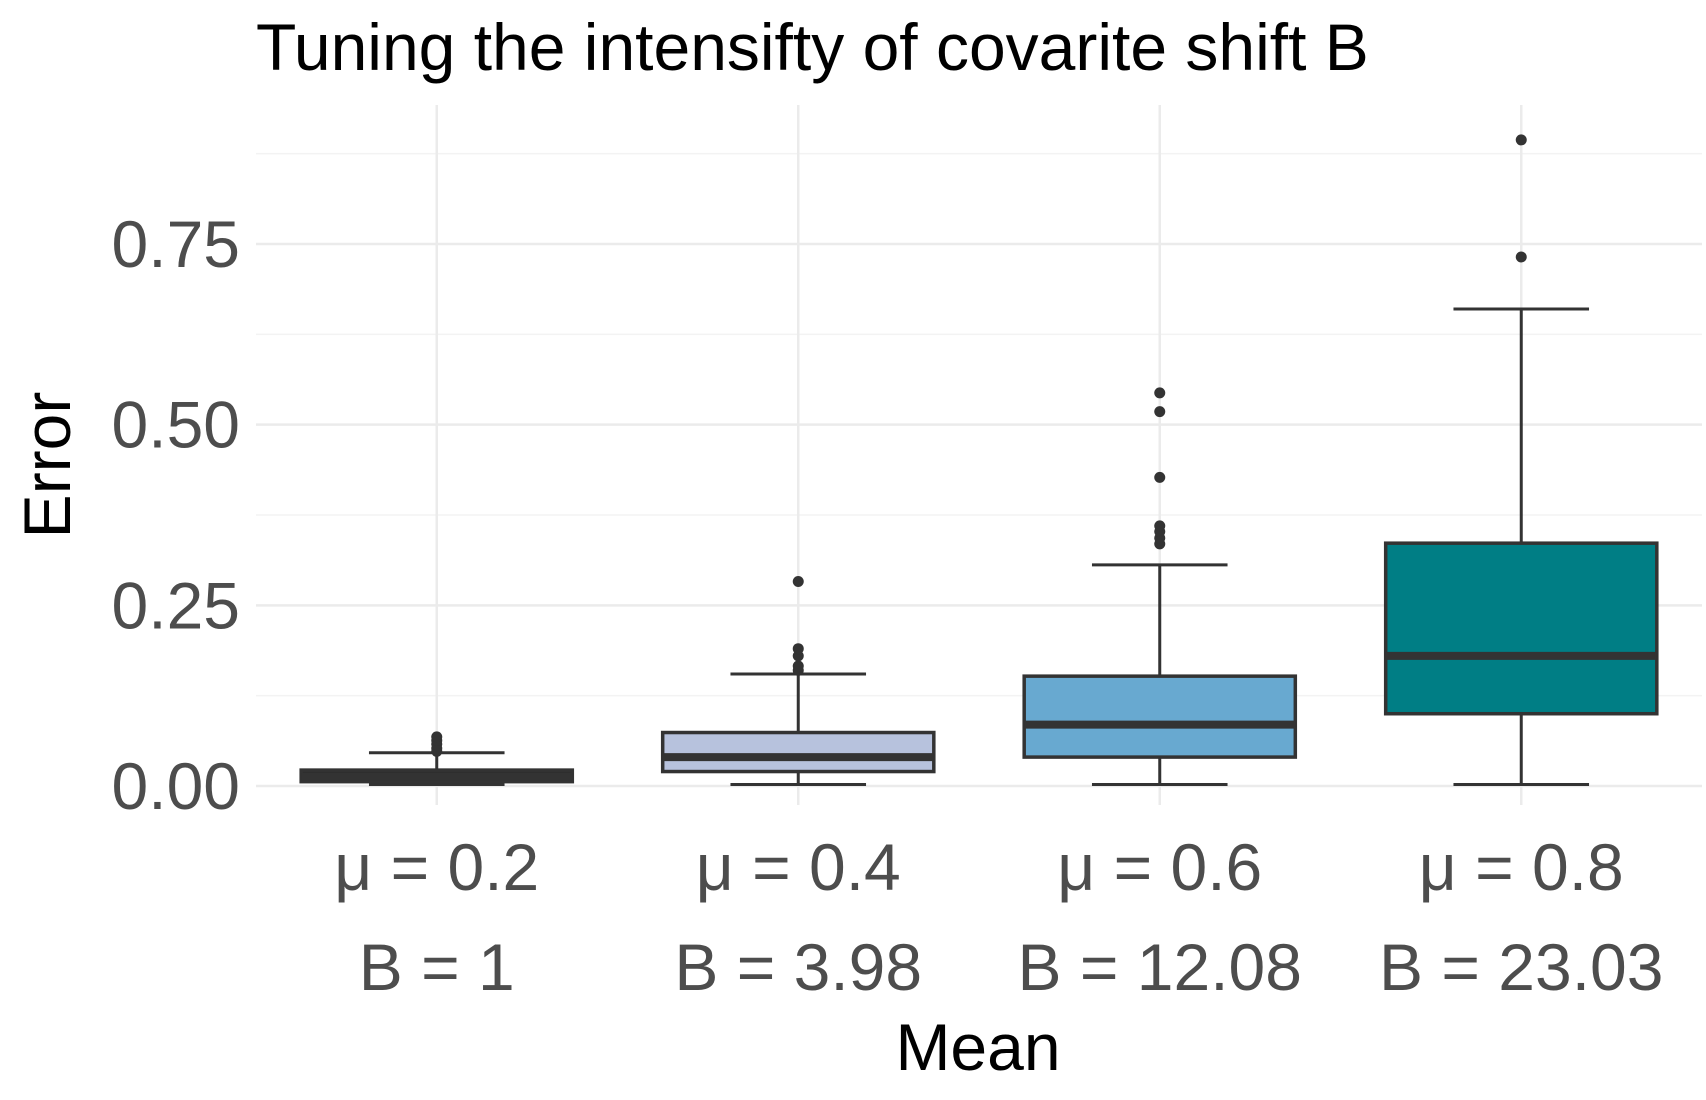  What do you see at coordinates (437, 967) in the screenshot?
I see `x-tick-label-b: B = 1` at bounding box center [437, 967].